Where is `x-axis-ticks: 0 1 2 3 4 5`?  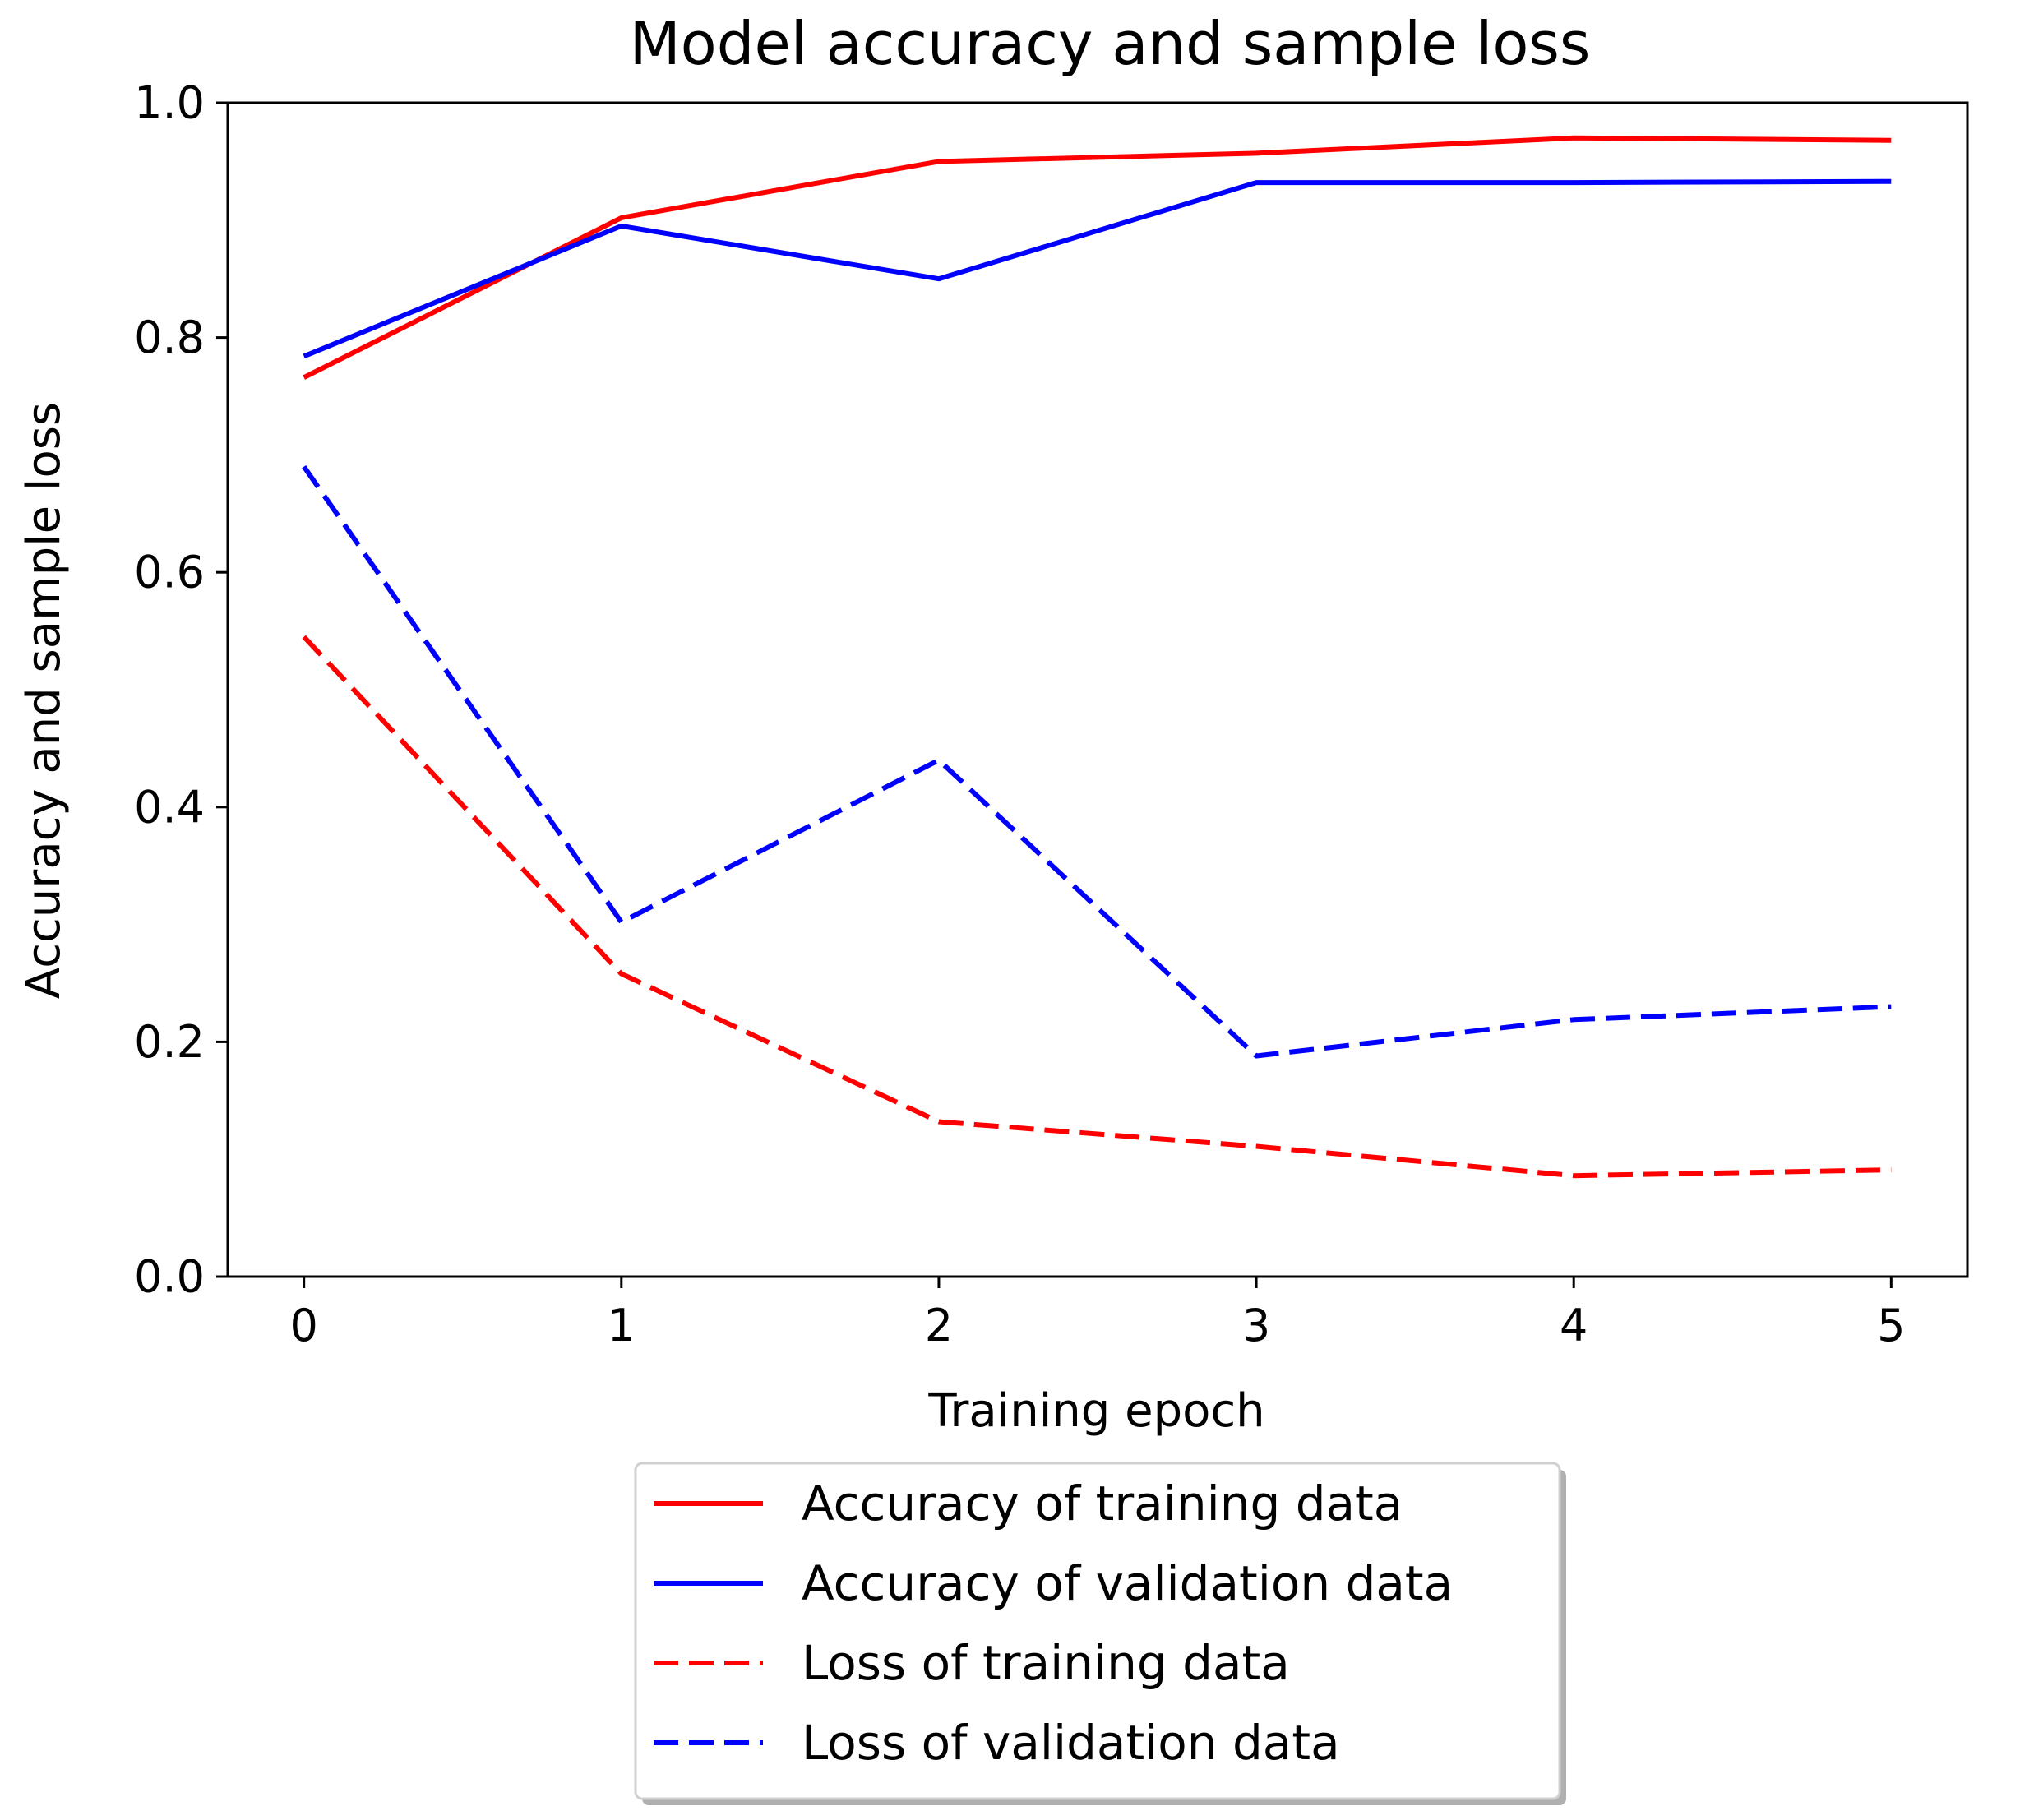
x-axis-ticks: 0 1 2 3 4 5 is located at coordinates (1097, 1314).